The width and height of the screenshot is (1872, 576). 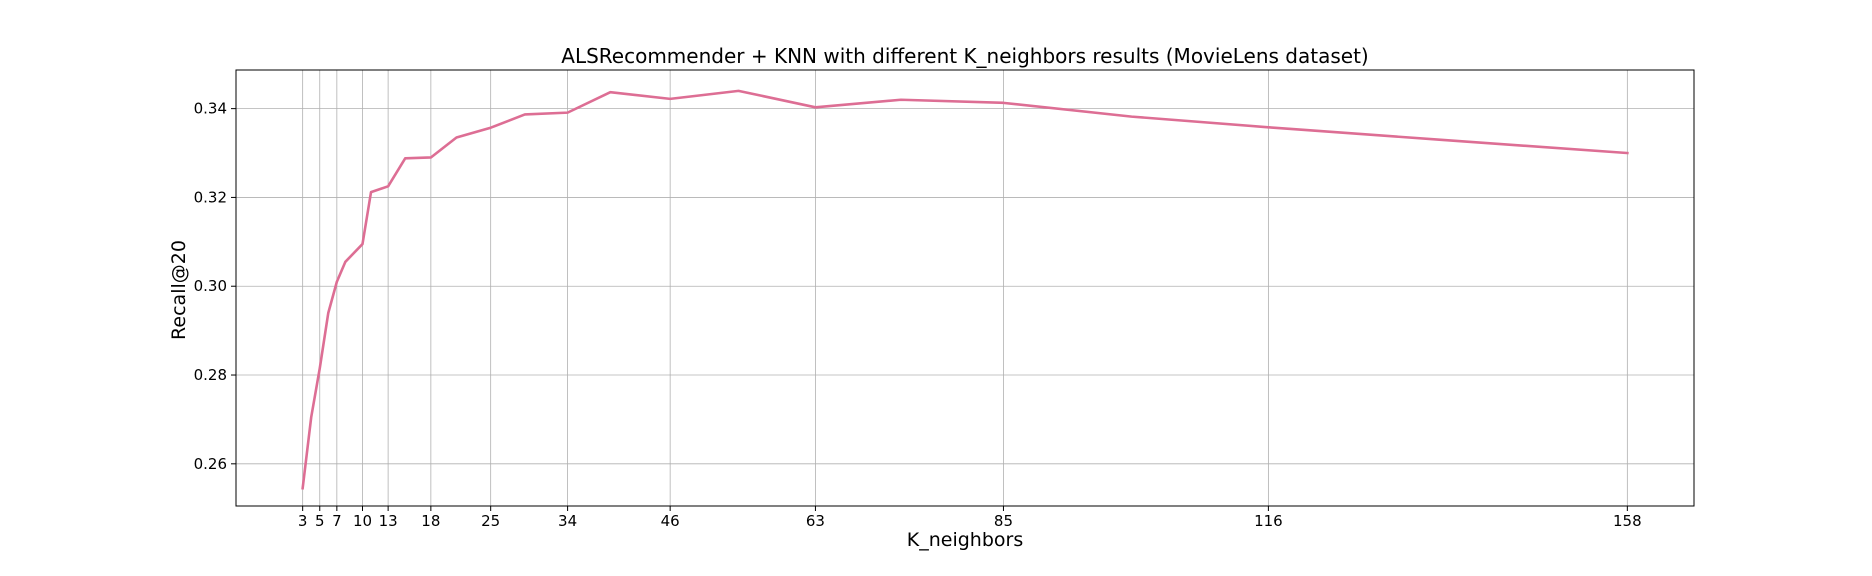 What do you see at coordinates (1003, 521) in the screenshot?
I see `x-tick-label-10: 85` at bounding box center [1003, 521].